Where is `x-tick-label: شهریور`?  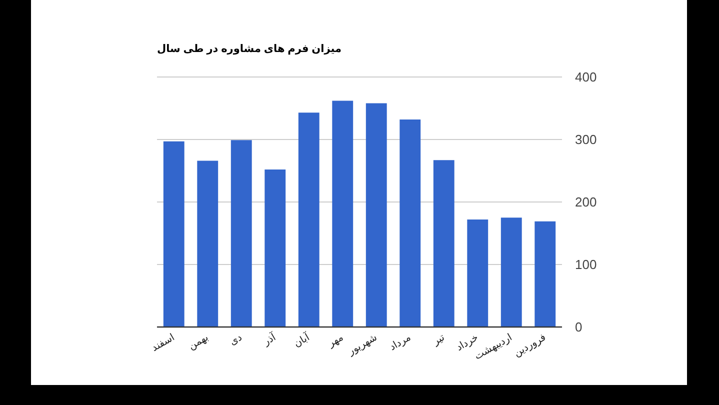
x-tick-label: شهریور is located at coordinates (363, 345).